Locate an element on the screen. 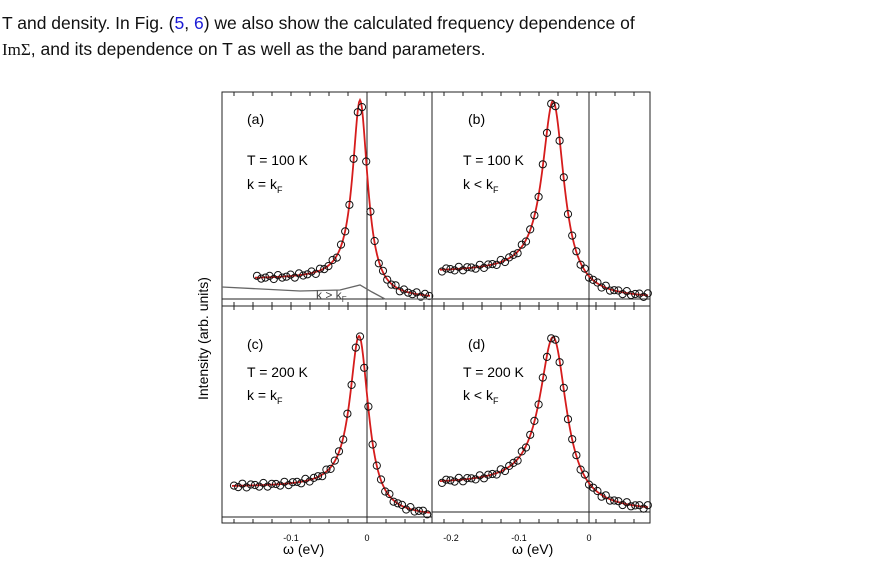  panel-k-label: k < kF is located at coordinates (481, 185).